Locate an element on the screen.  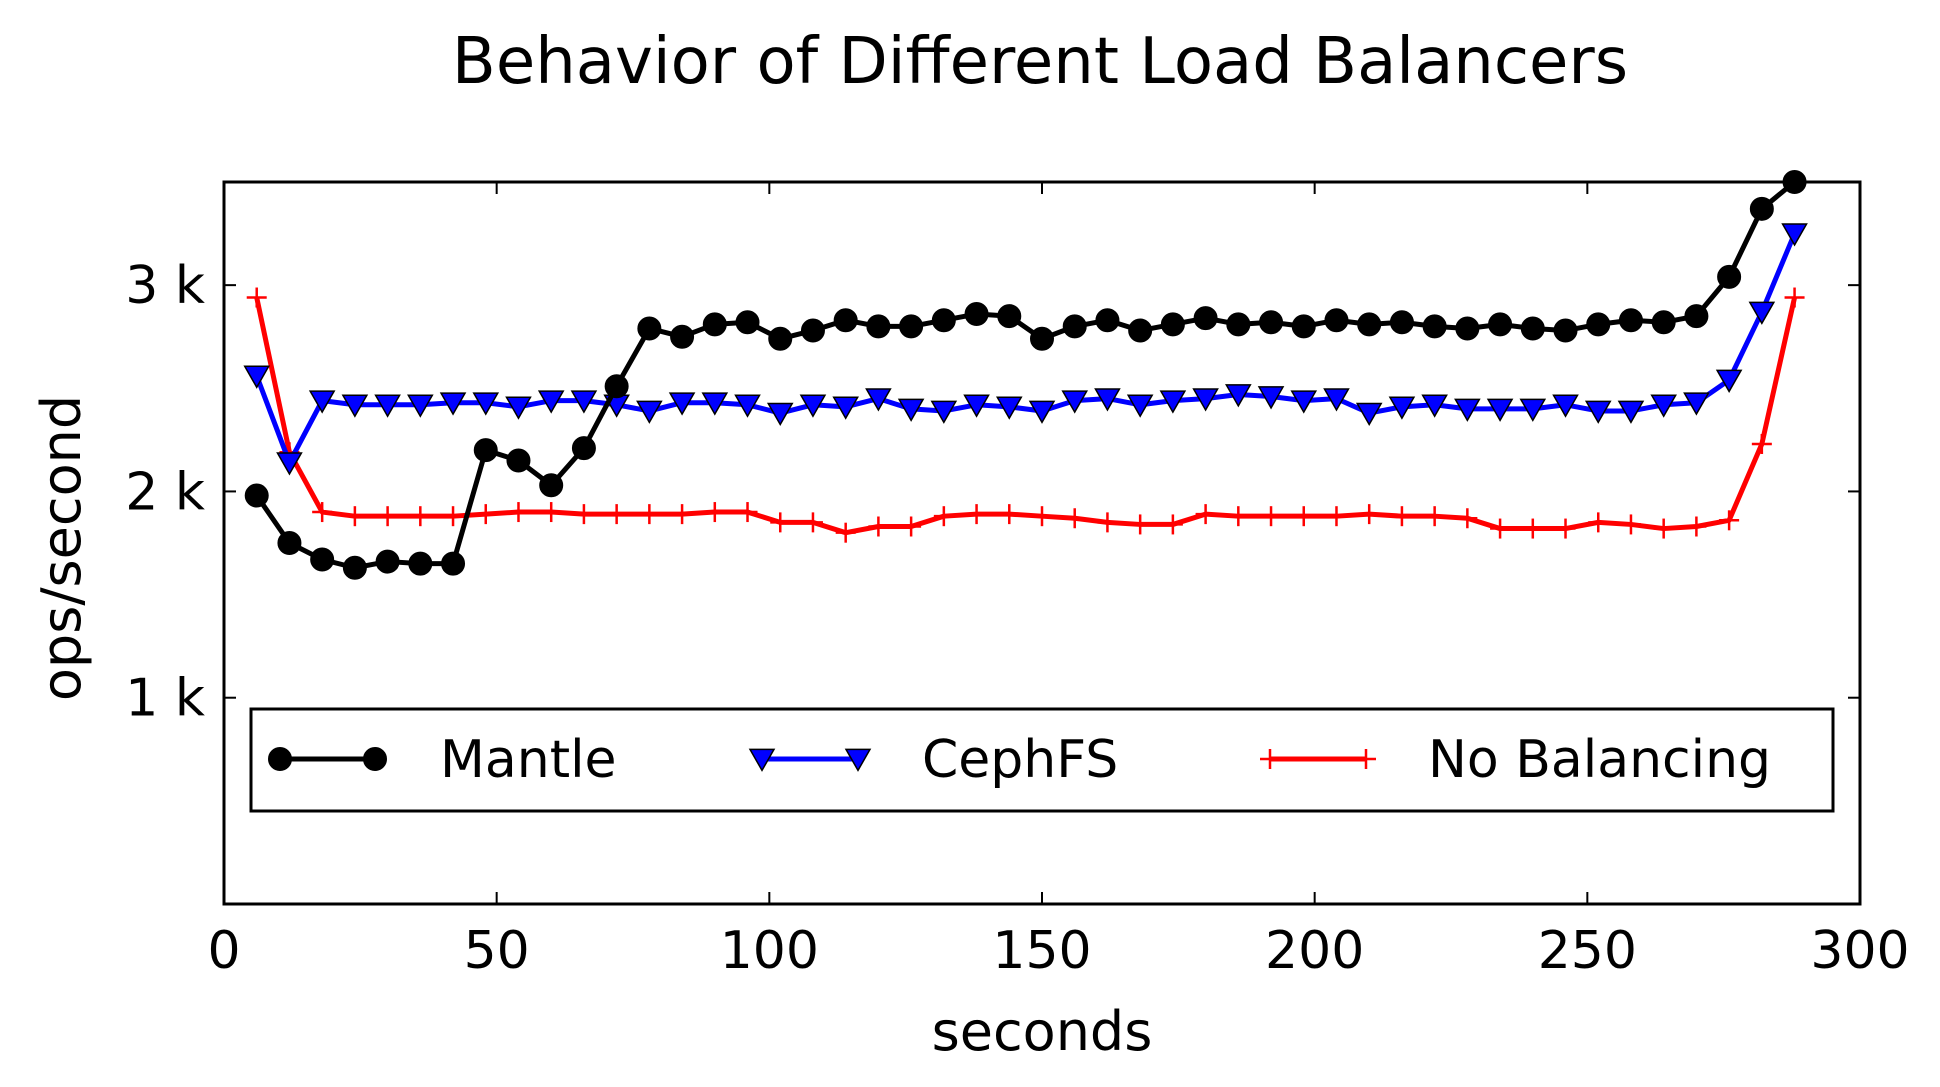
legend-label: CephFS is located at coordinates (1020, 760).